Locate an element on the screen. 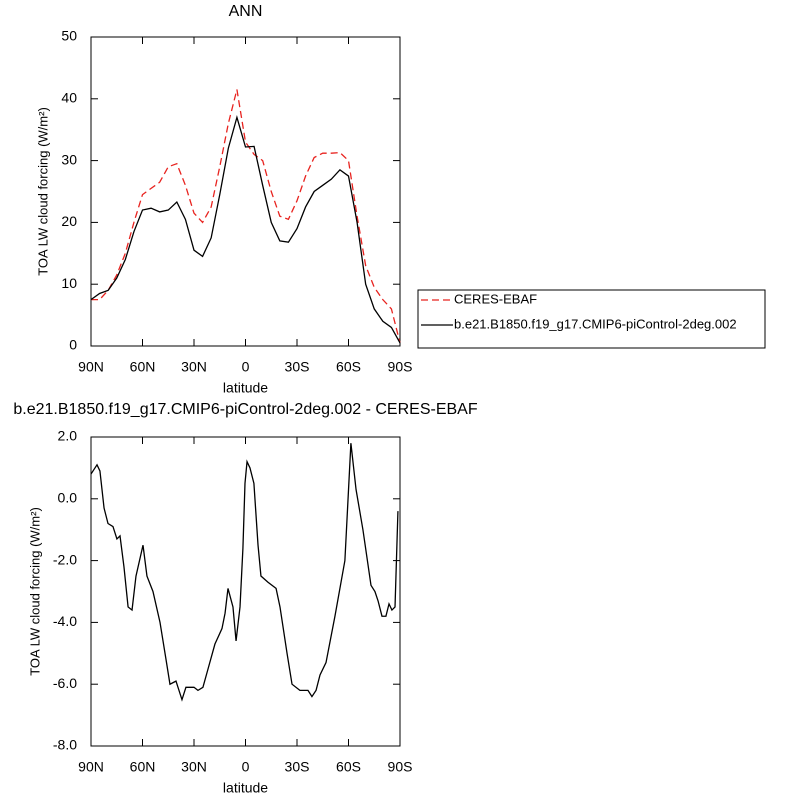  y-tick-label: 0 is located at coordinates (73, 345).